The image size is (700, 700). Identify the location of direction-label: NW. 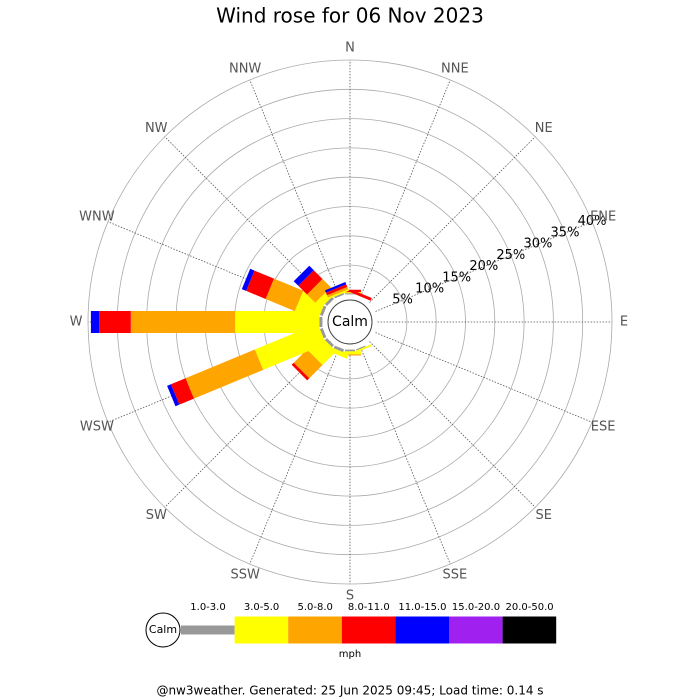
(156, 128).